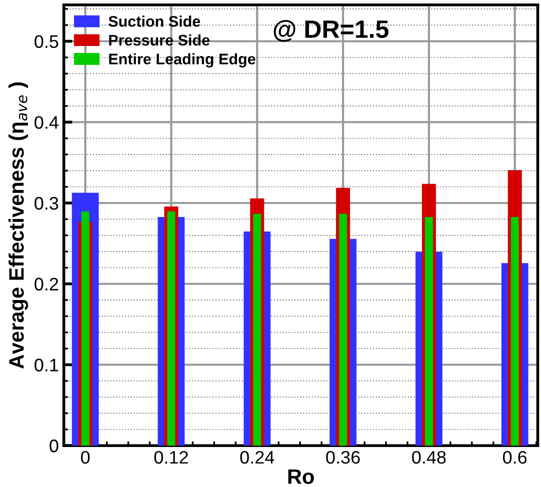  I want to click on x-tick-label: 0.36, so click(343, 457).